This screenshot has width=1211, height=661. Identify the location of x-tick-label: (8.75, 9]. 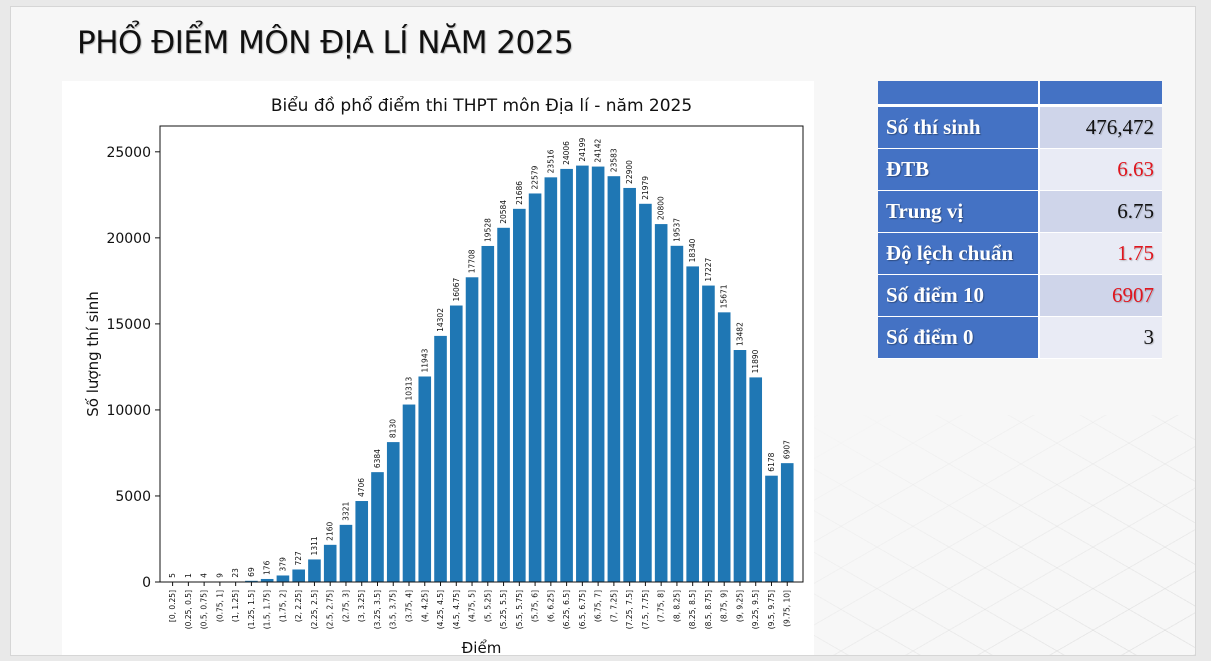
(724, 606).